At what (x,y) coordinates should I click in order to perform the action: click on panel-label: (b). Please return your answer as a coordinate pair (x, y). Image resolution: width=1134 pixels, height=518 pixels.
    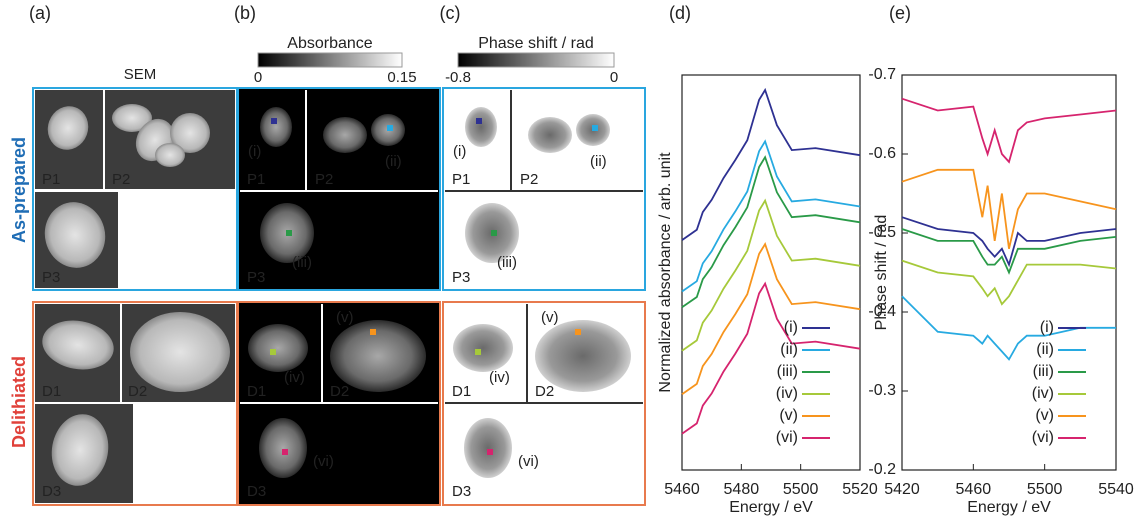
    Looking at the image, I should click on (245, 13).